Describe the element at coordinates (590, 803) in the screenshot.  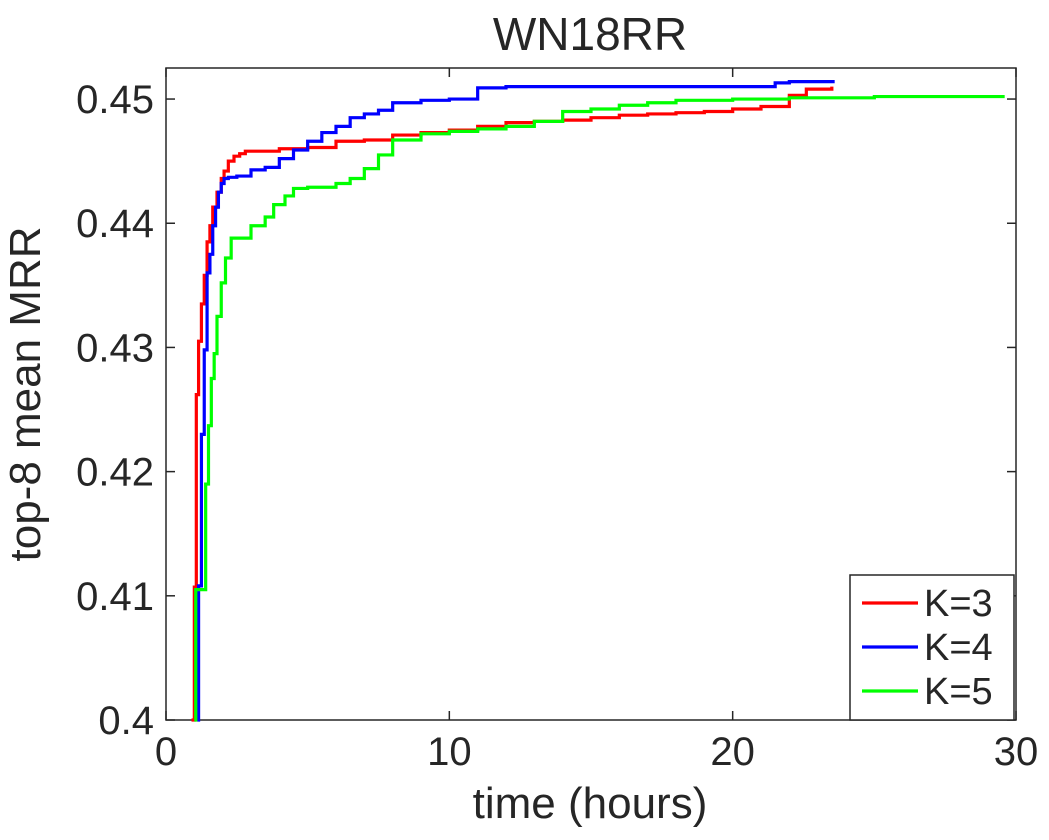
I see `x-axis-label: time (hours)` at that location.